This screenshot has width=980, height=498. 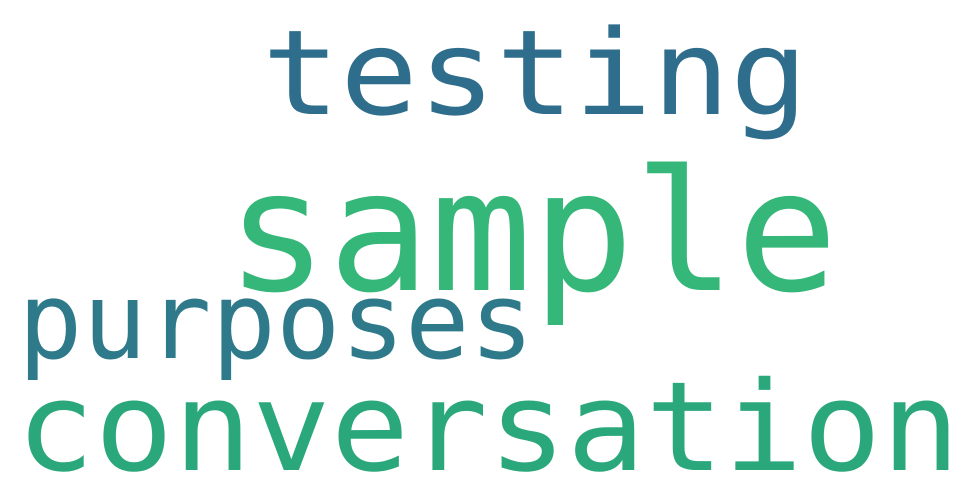 What do you see at coordinates (276, 321) in the screenshot?
I see `word-purposes: purposes` at bounding box center [276, 321].